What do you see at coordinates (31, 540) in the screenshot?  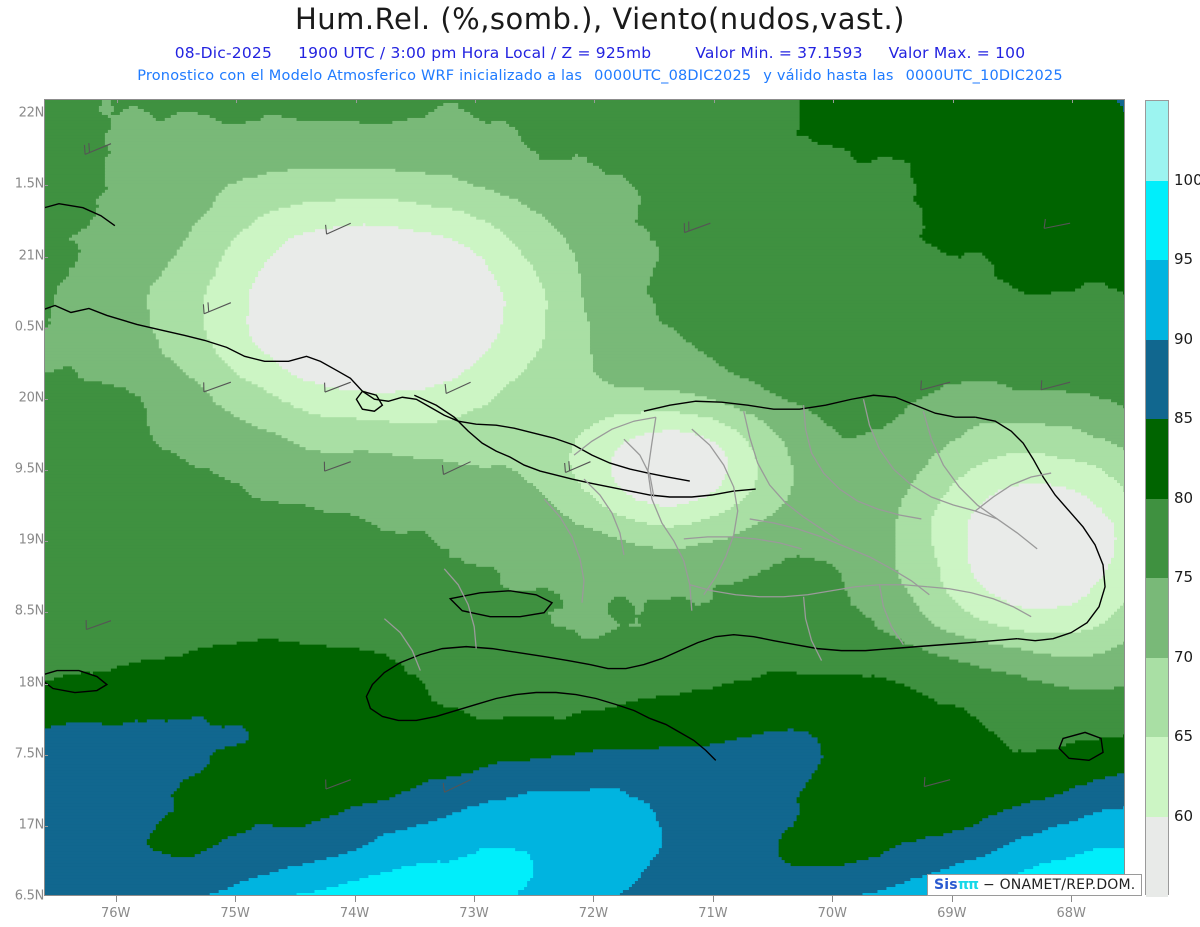 I see `y-tick-label: 19N` at bounding box center [31, 540].